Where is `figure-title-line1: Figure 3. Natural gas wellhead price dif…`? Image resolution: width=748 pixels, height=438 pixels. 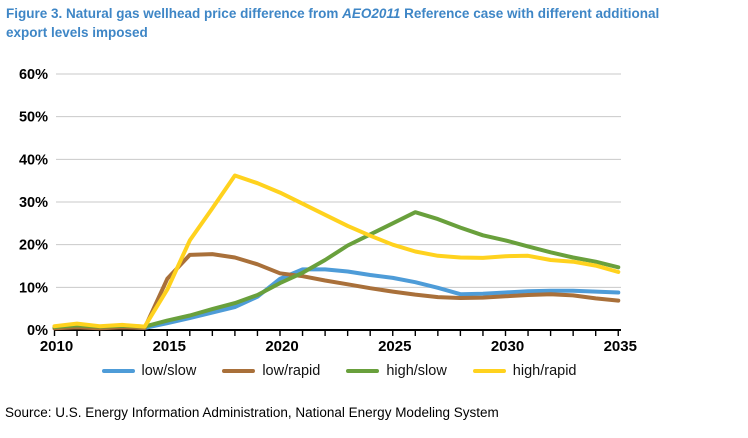 figure-title-line1: Figure 3. Natural gas wellhead price dif… is located at coordinates (377, 13).